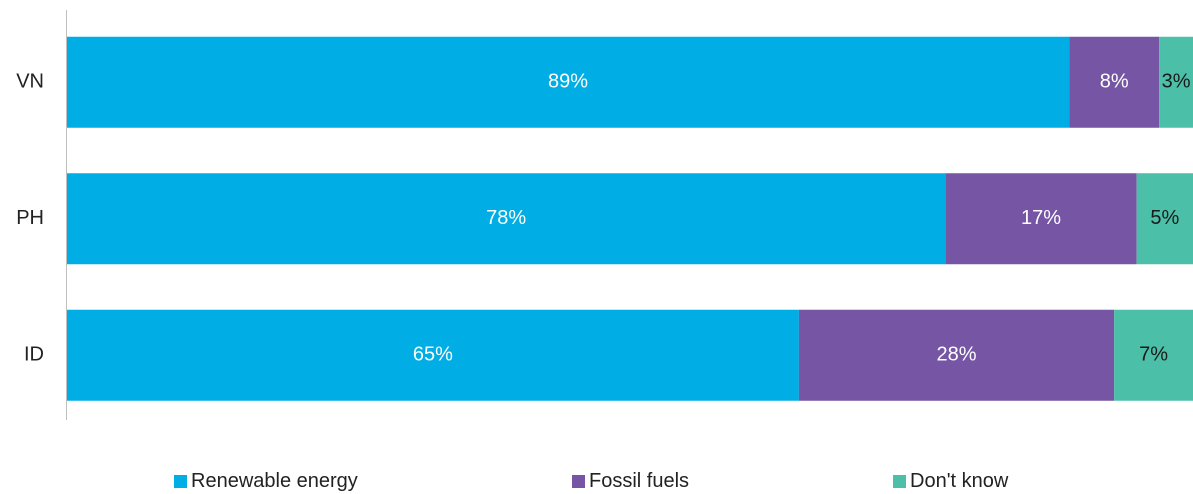  I want to click on legend: Renewable energy Fossil fuels Don't know, so click(596, 482).